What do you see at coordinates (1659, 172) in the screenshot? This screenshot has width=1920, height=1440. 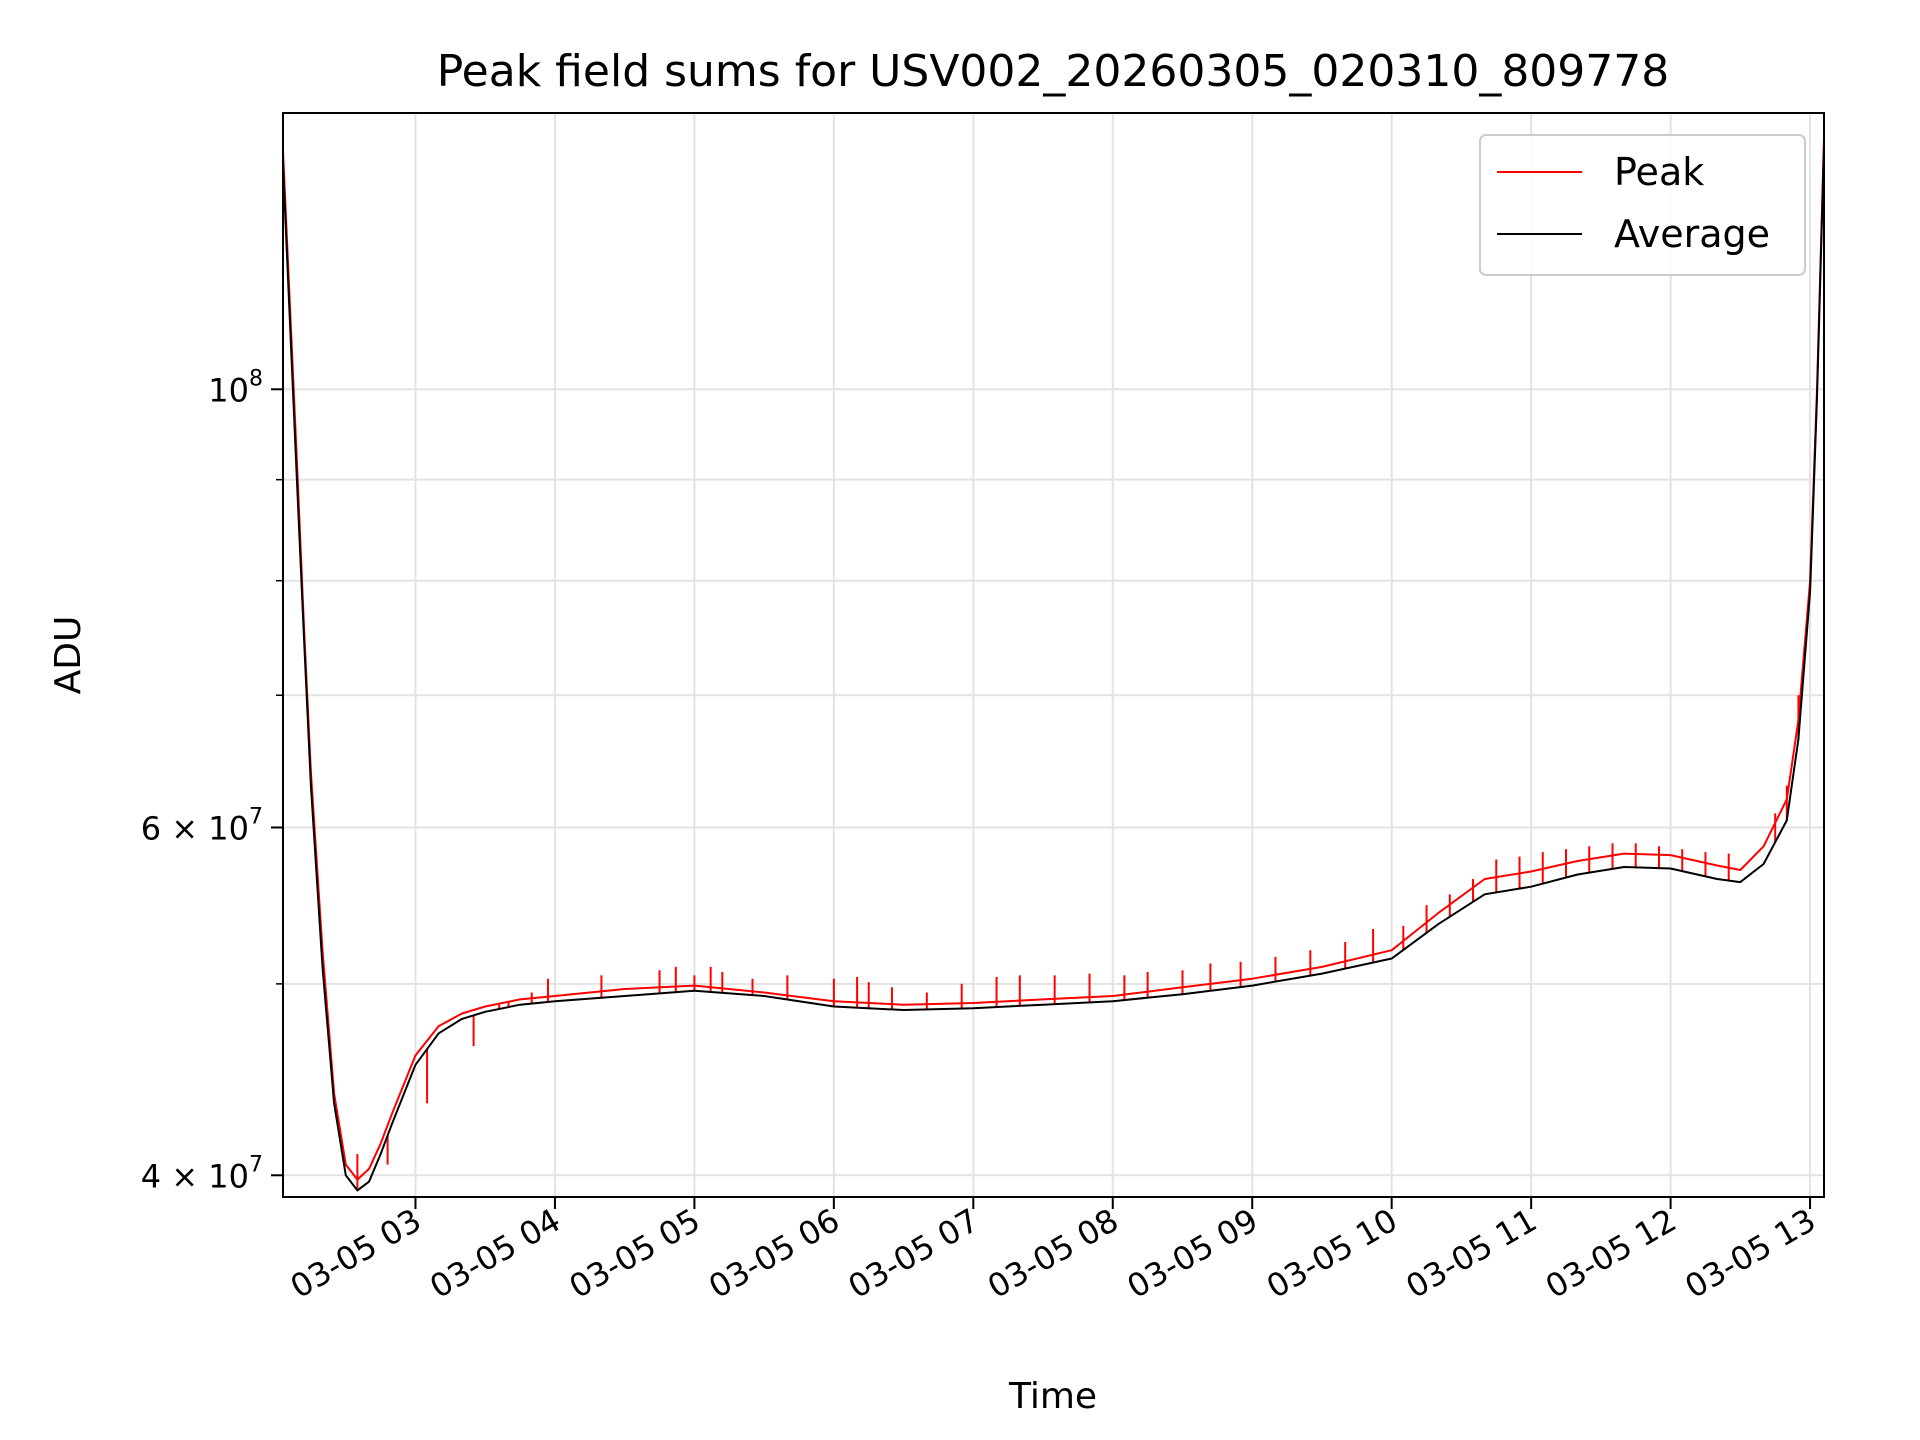 I see `legend-label-peak: Peak` at bounding box center [1659, 172].